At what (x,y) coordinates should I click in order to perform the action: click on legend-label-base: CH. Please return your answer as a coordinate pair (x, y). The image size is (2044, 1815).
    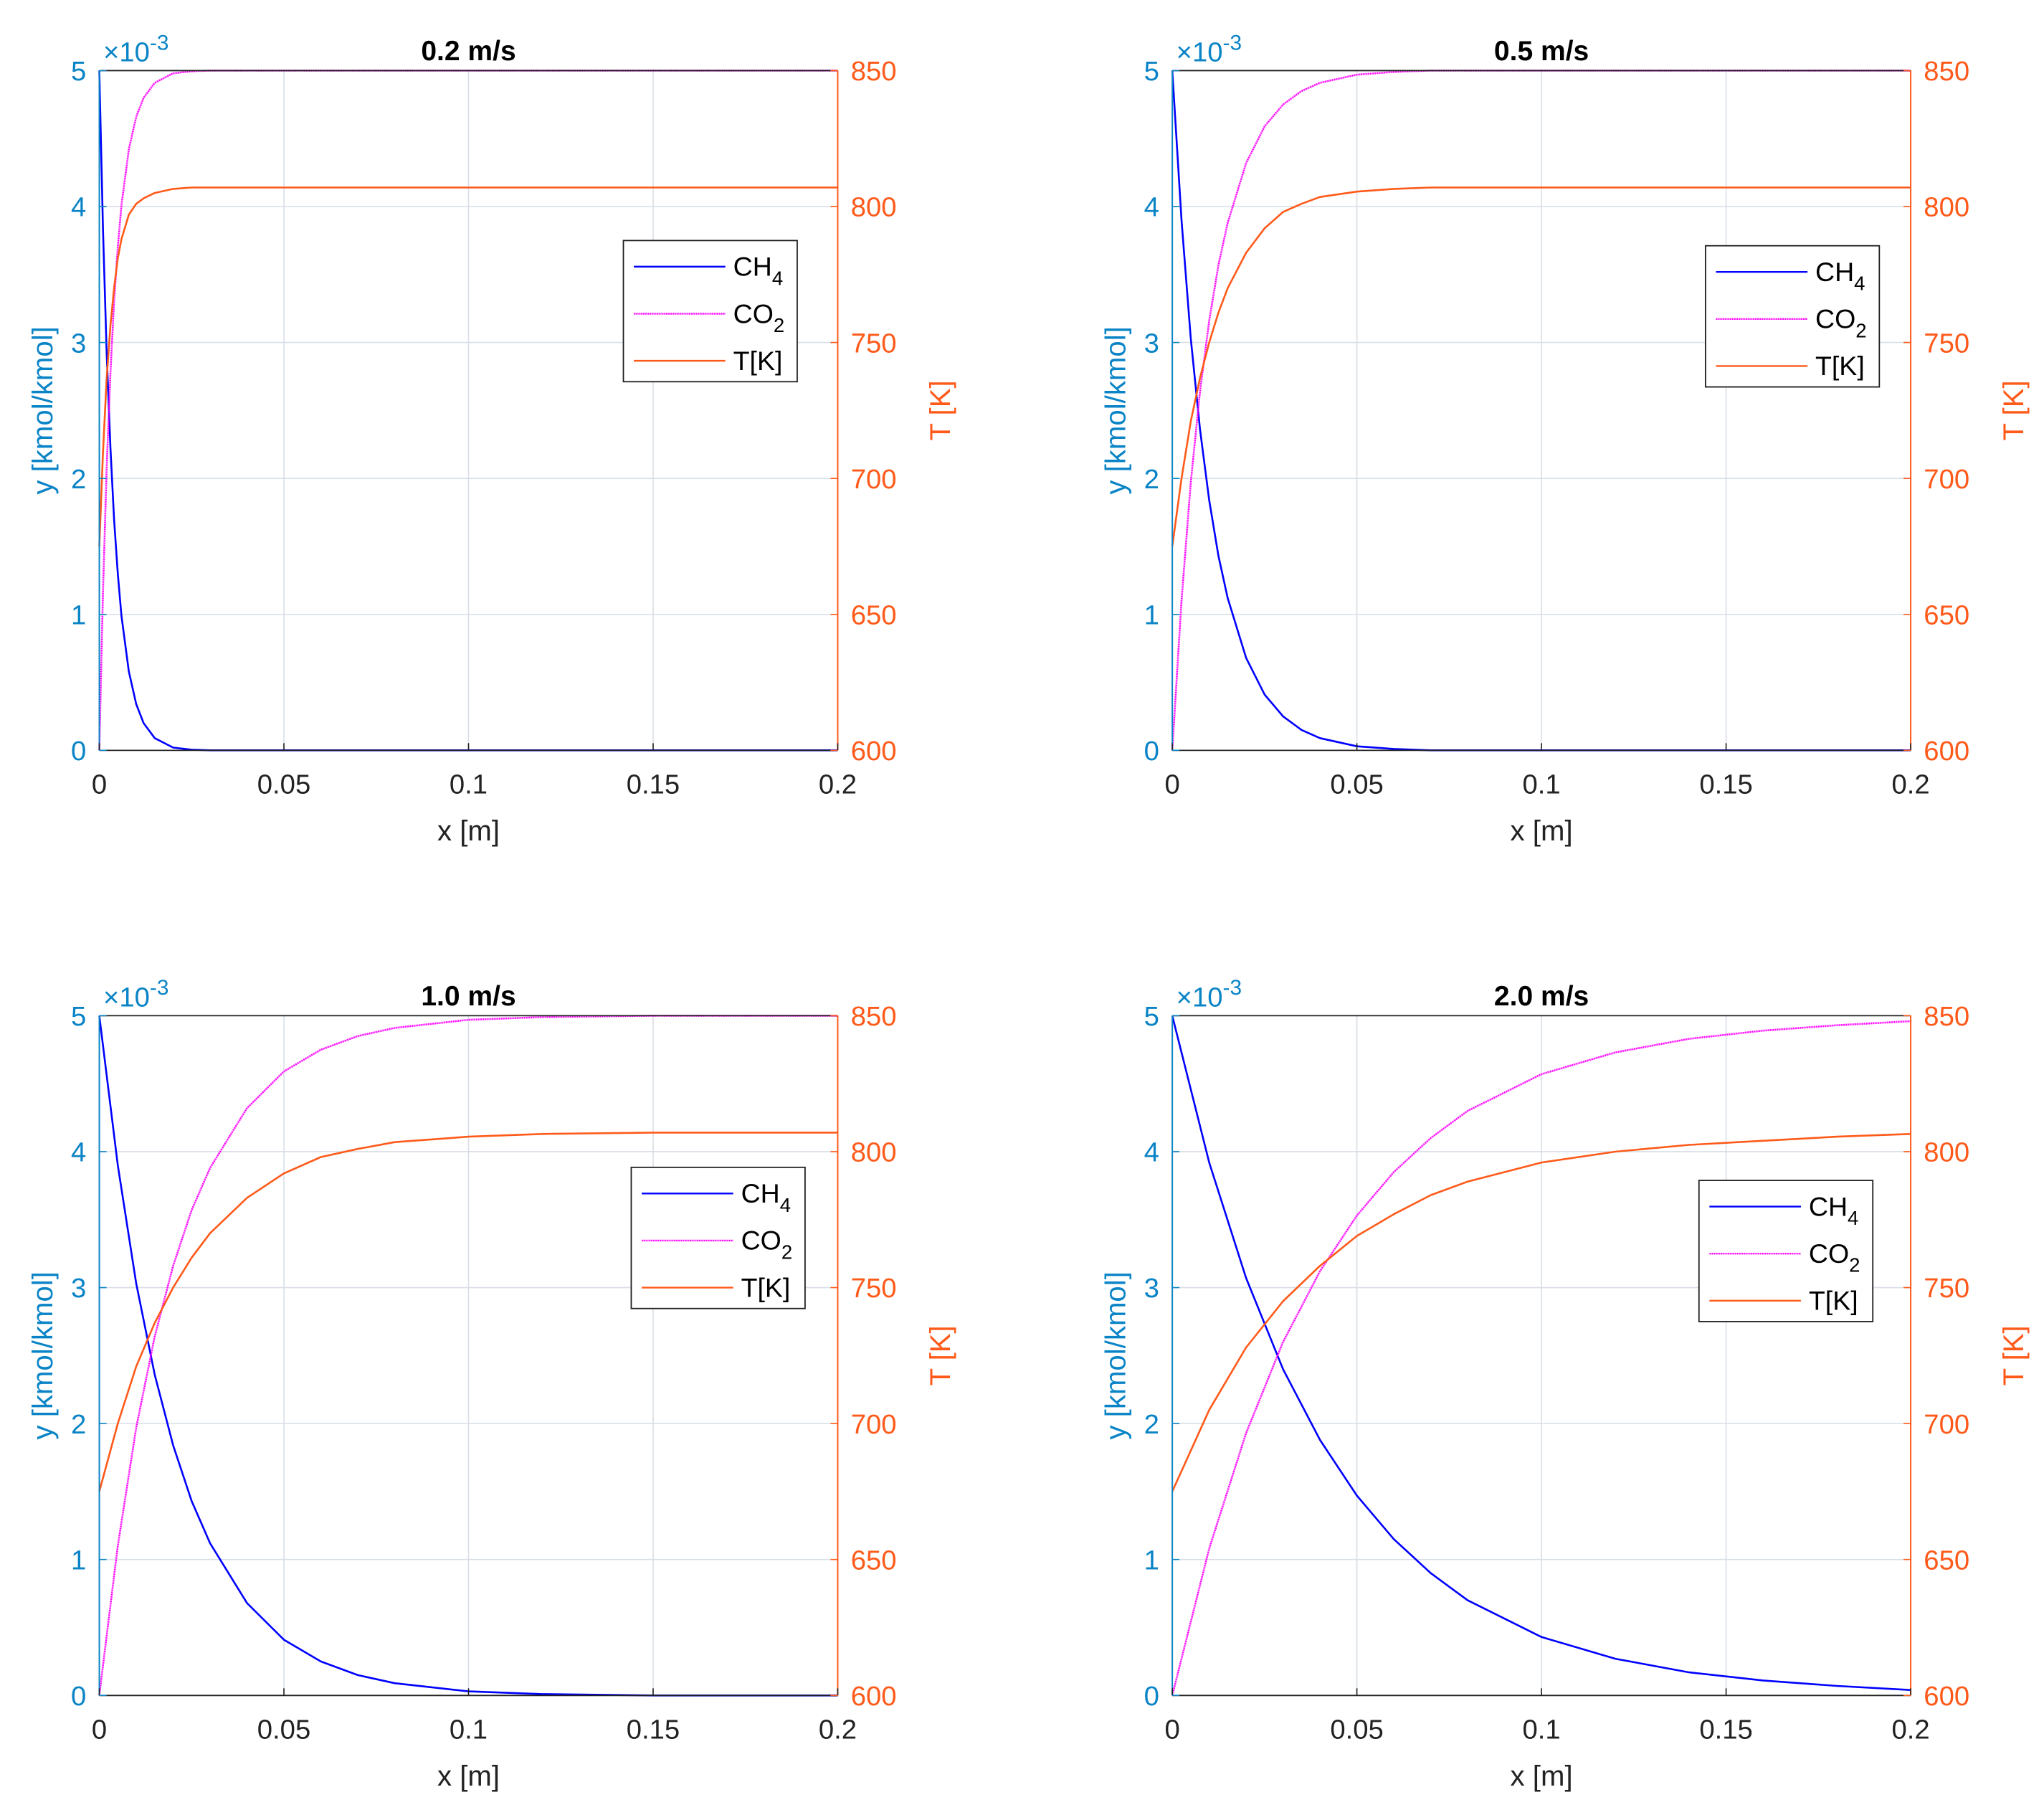
    Looking at the image, I should click on (761, 1193).